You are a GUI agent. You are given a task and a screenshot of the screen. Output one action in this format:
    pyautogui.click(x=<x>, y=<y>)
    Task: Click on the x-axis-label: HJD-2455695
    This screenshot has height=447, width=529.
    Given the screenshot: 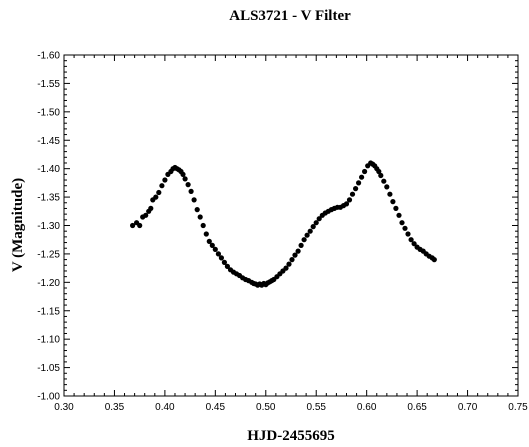 What is the action you would take?
    pyautogui.click(x=291, y=436)
    